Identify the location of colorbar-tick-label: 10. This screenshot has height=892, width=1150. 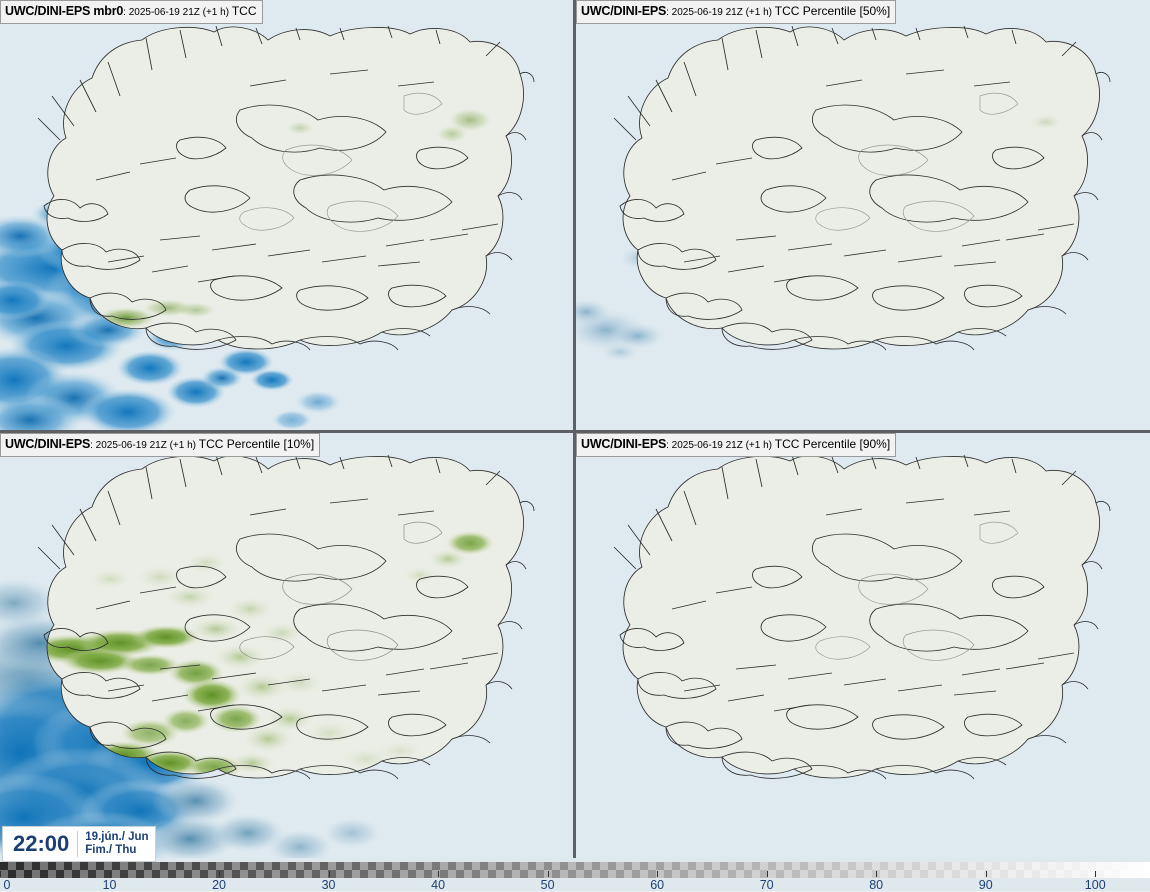
(109, 885).